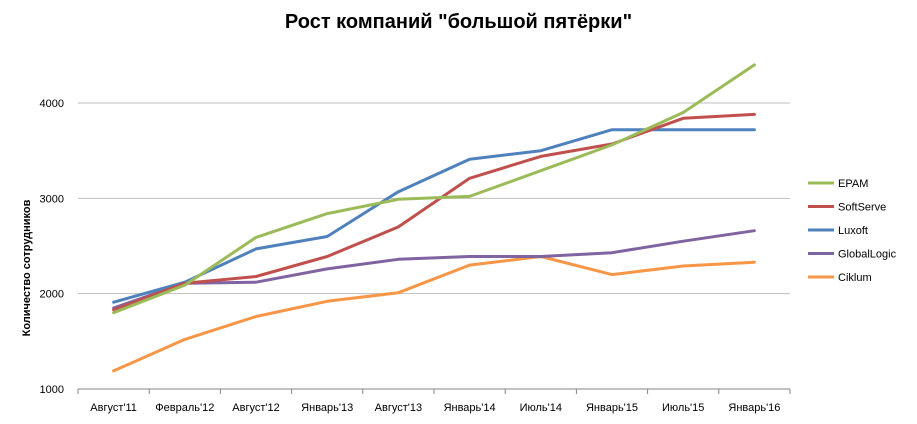  Describe the element at coordinates (52, 390) in the screenshot. I see `y-tick-label: 1000` at that location.